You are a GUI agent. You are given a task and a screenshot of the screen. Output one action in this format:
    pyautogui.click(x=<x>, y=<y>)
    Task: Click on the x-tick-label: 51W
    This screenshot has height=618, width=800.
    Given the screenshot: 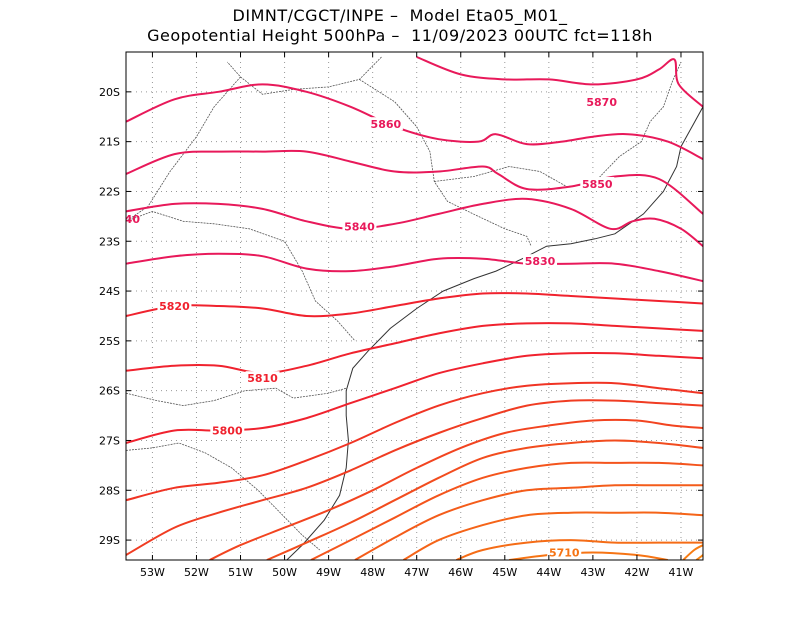 What is the action you would take?
    pyautogui.click(x=240, y=572)
    